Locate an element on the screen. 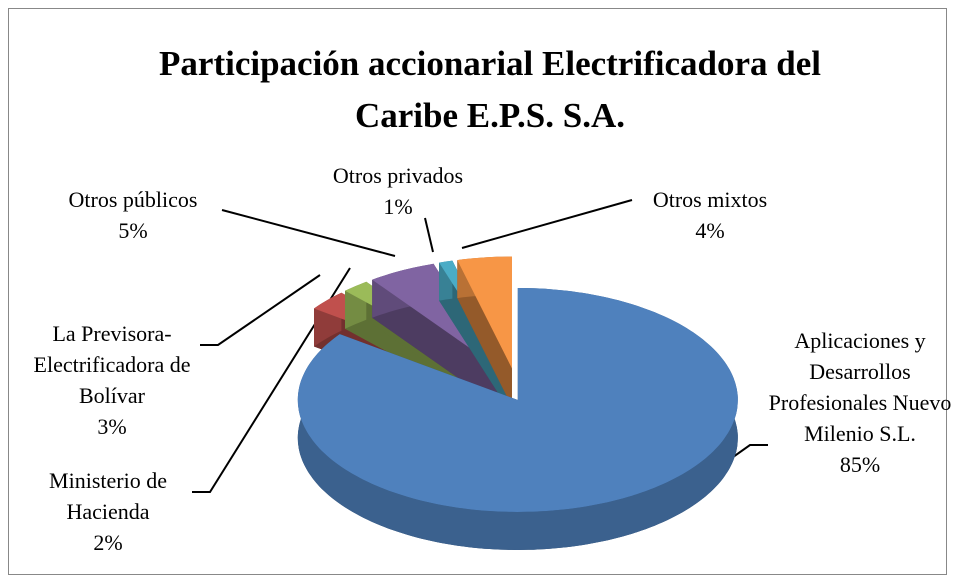 The width and height of the screenshot is (957, 583). value-label: 5% is located at coordinates (133, 230).